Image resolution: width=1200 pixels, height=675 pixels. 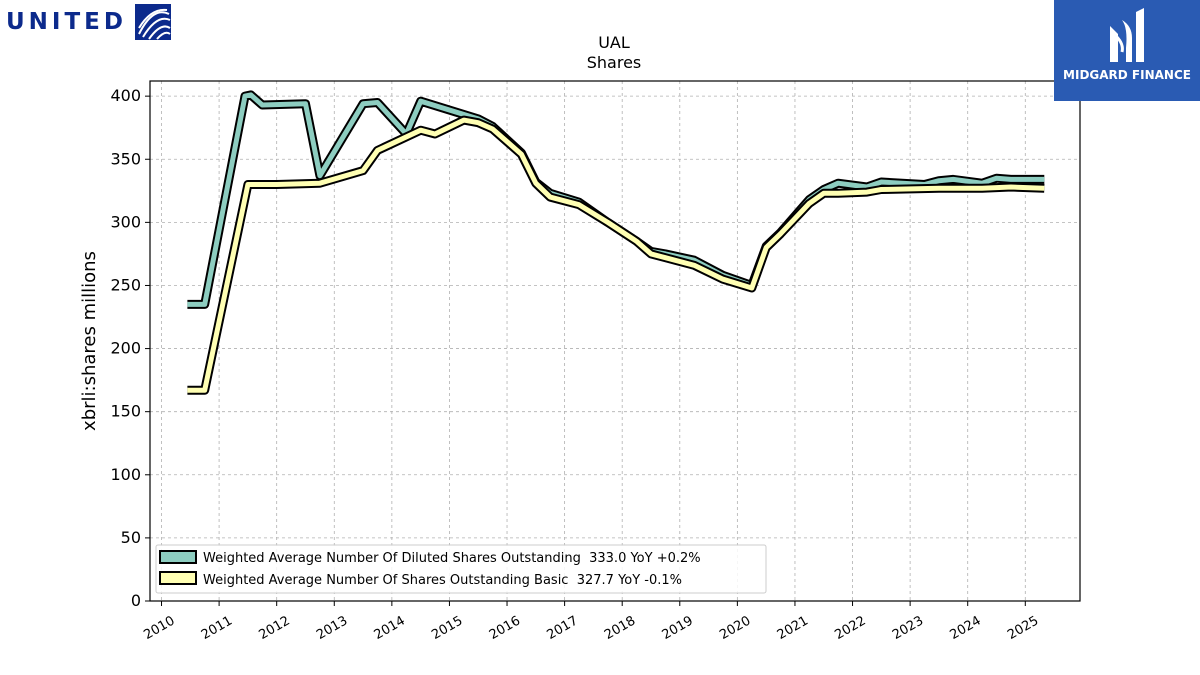 I want to click on globe-icon, so click(x=152, y=22).